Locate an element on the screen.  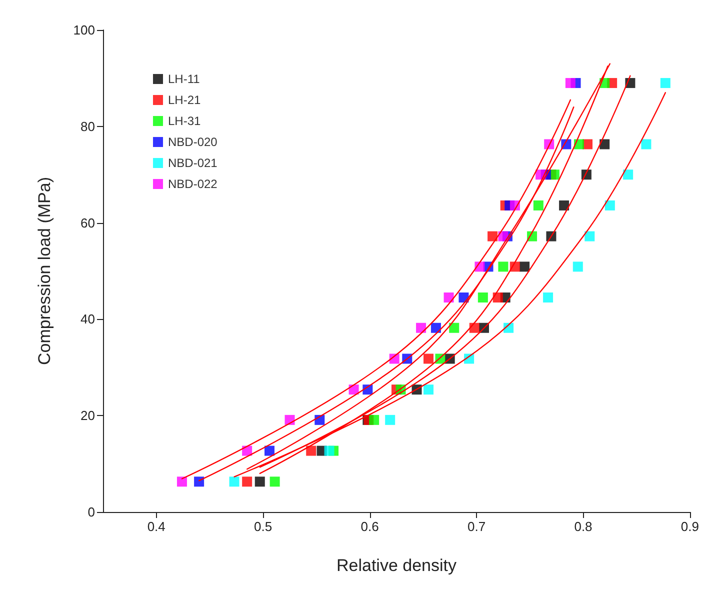
y-axis-title: Compression load (MPa) is located at coordinates (44, 271).